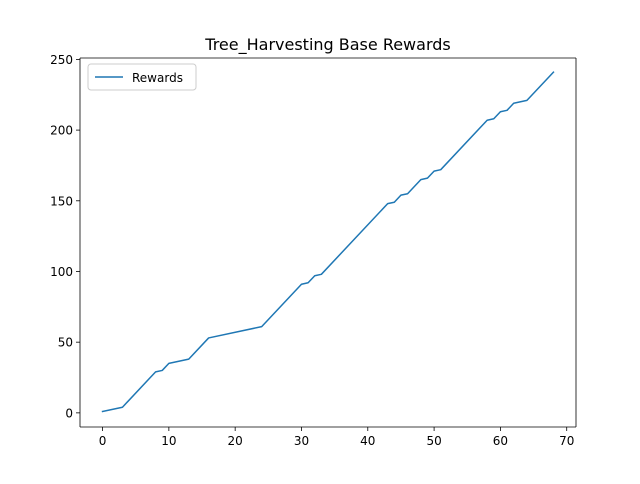  What do you see at coordinates (61, 201) in the screenshot?
I see `y-tick-label: 150` at bounding box center [61, 201].